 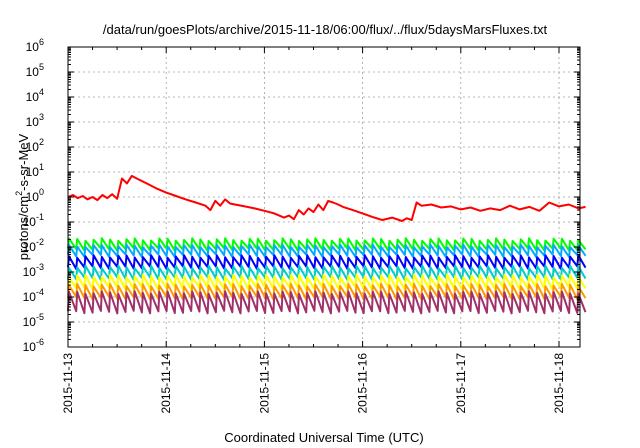 I want to click on y-tick-label: 10⁻², so click(x=33, y=245).